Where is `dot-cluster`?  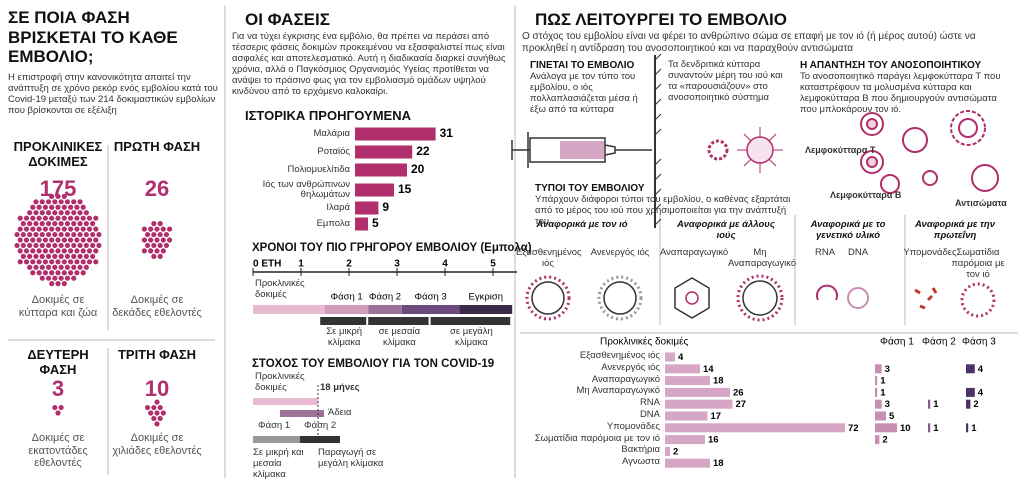
dot-cluster is located at coordinates (58, 240).